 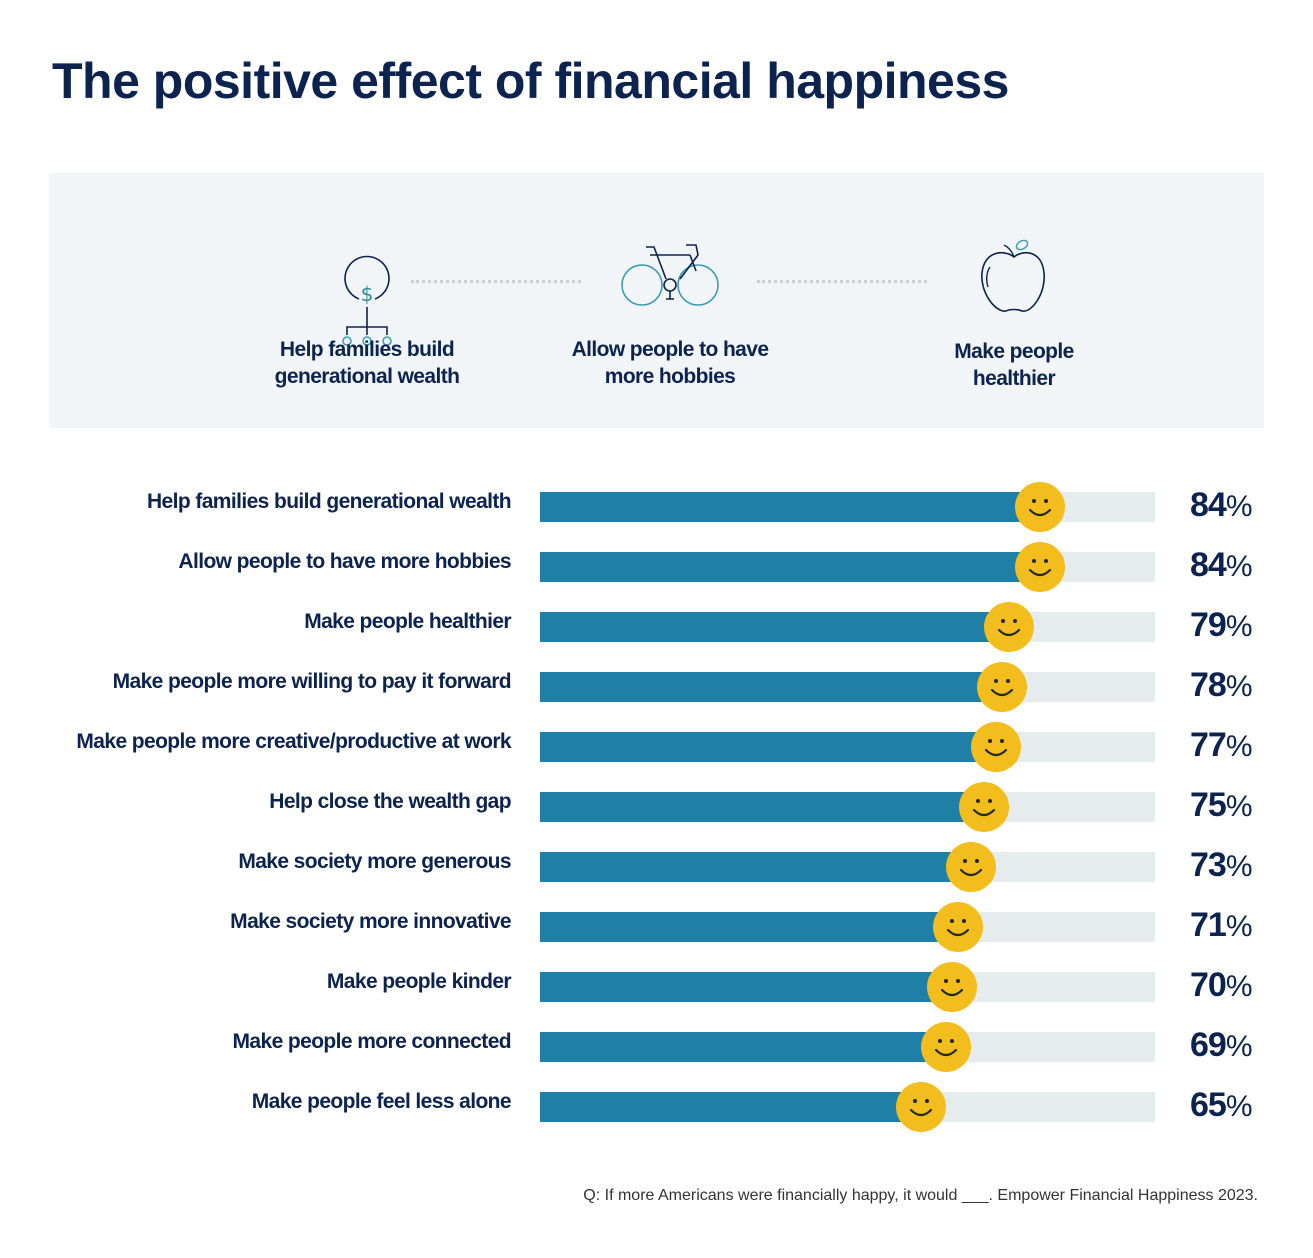 What do you see at coordinates (381, 1101) in the screenshot?
I see `category-label: Make people feel less alone` at bounding box center [381, 1101].